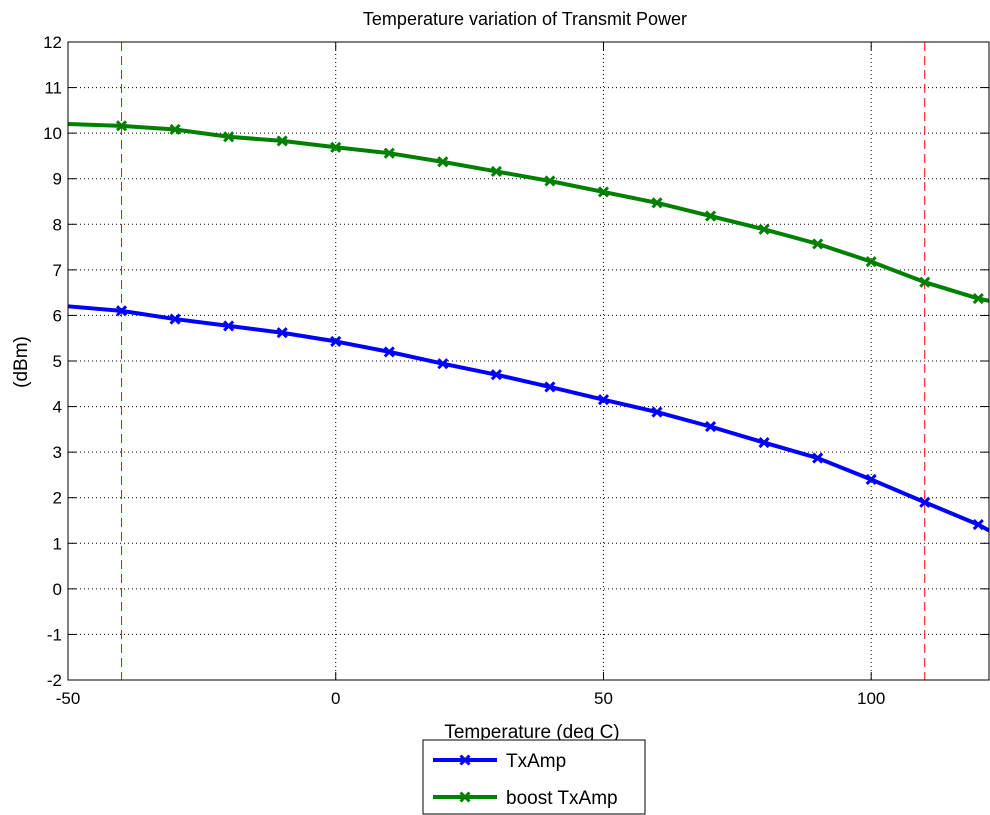 This screenshot has height=815, width=990. I want to click on x-tick-label: 100, so click(871, 698).